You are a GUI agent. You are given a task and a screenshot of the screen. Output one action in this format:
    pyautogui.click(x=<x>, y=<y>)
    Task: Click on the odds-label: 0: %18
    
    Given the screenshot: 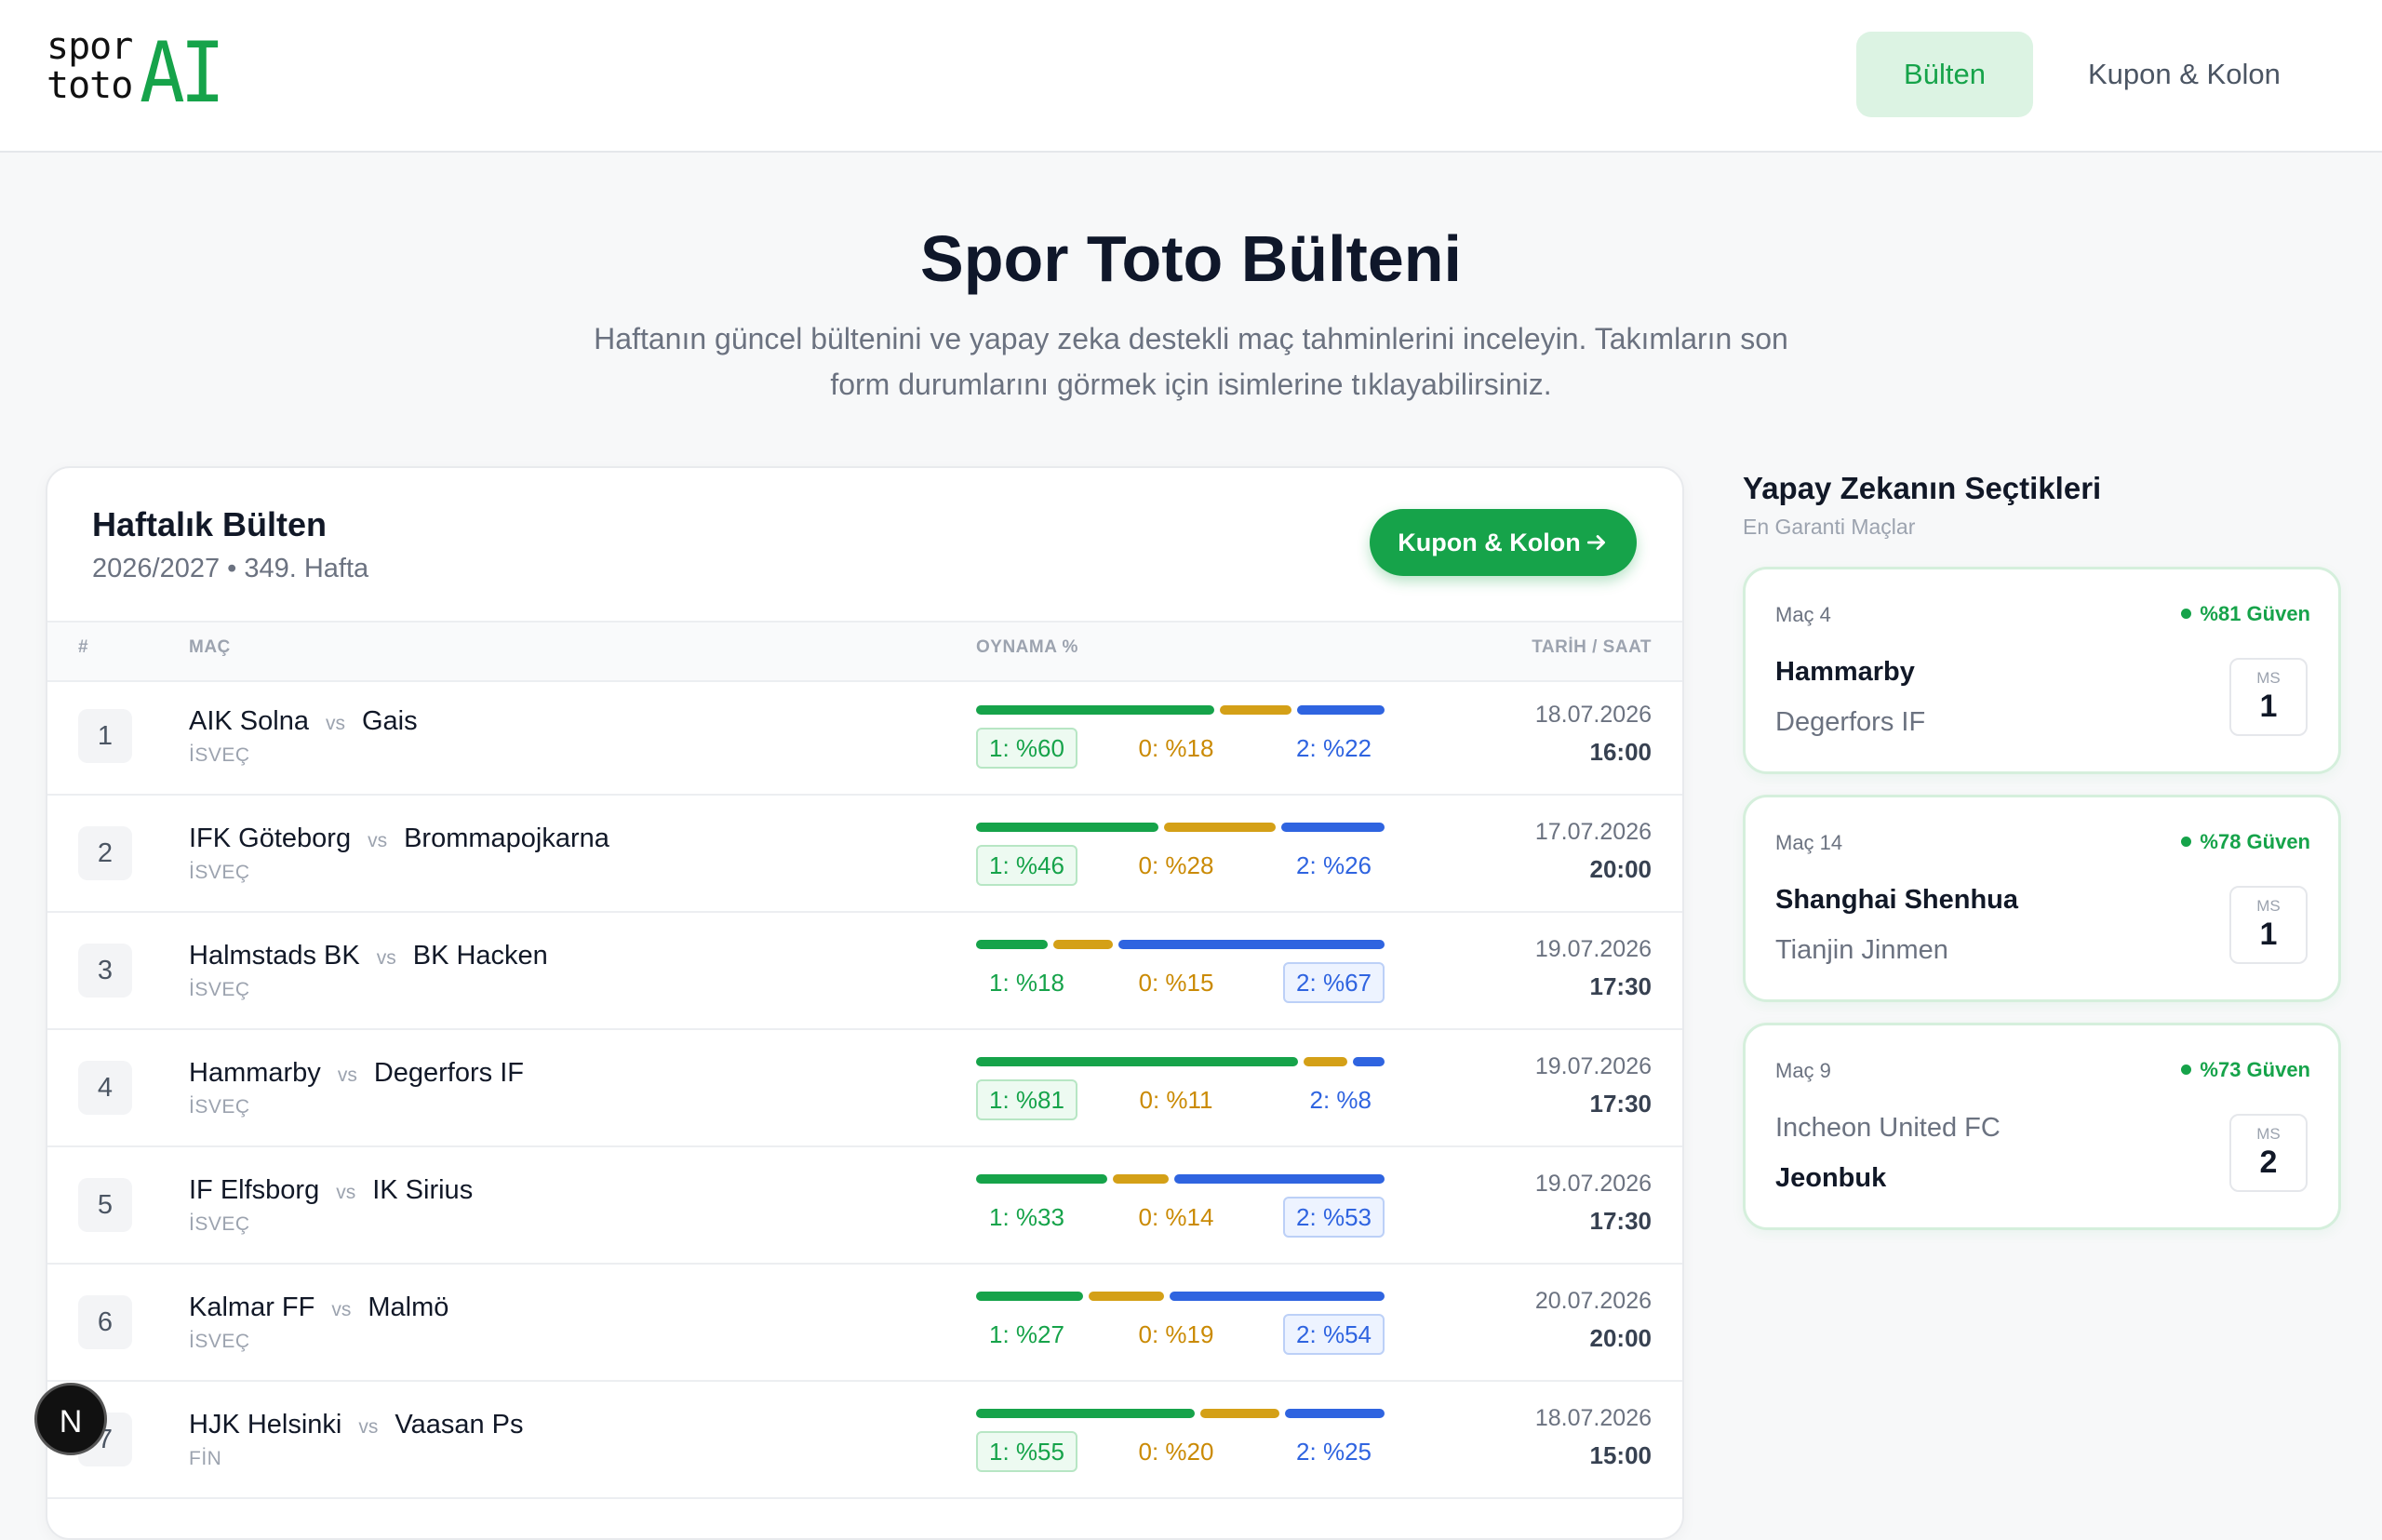 What is the action you would take?
    pyautogui.click(x=1176, y=748)
    